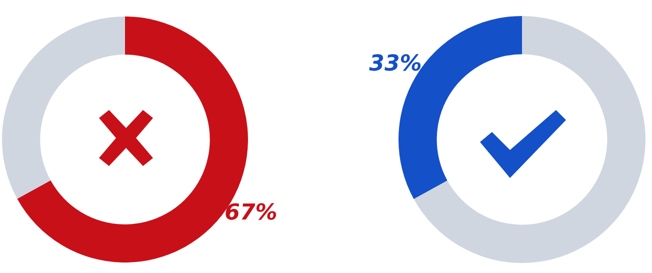  I want to click on data-label: 33%, so click(395, 63).